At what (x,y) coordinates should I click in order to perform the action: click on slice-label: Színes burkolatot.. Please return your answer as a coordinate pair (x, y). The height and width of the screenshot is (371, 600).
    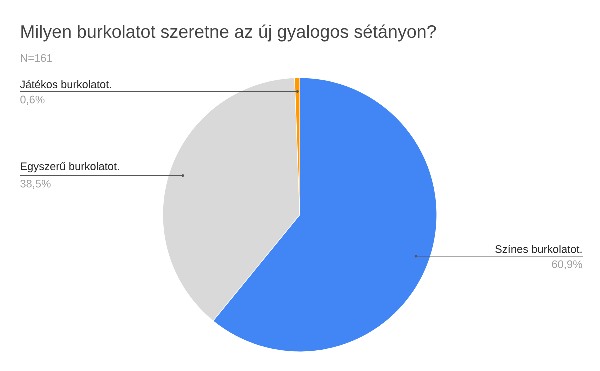
    Looking at the image, I should click on (539, 249).